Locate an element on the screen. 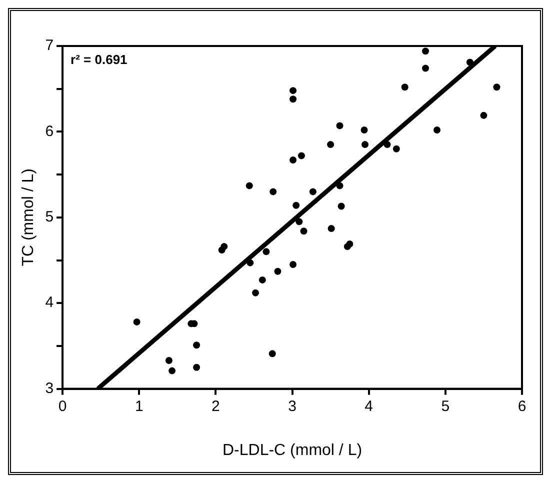 This screenshot has height=483, width=551. y-tick-label: 6 is located at coordinates (49, 131).